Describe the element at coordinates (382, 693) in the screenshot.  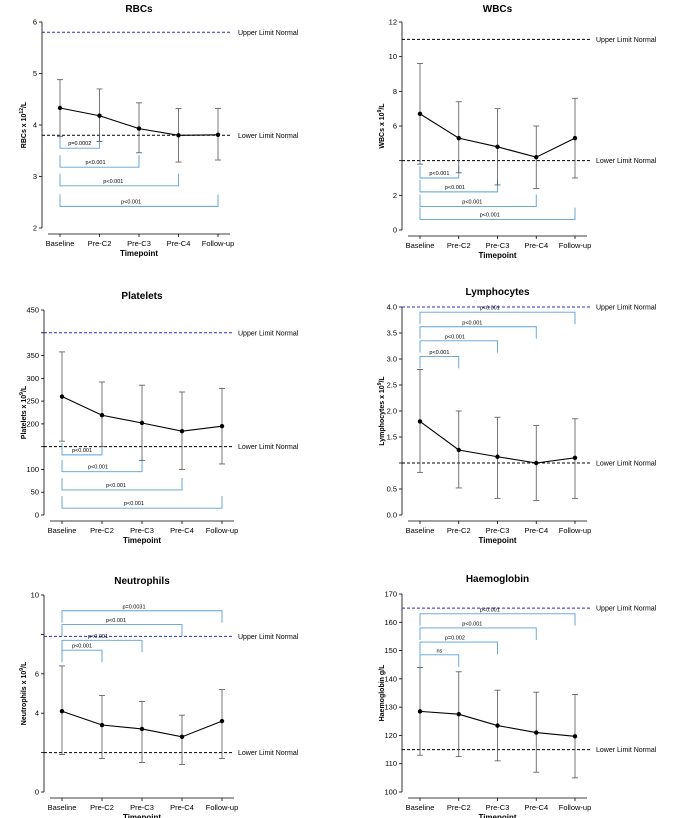
I see `y-axis-label: Haemoglobin g/L` at that location.